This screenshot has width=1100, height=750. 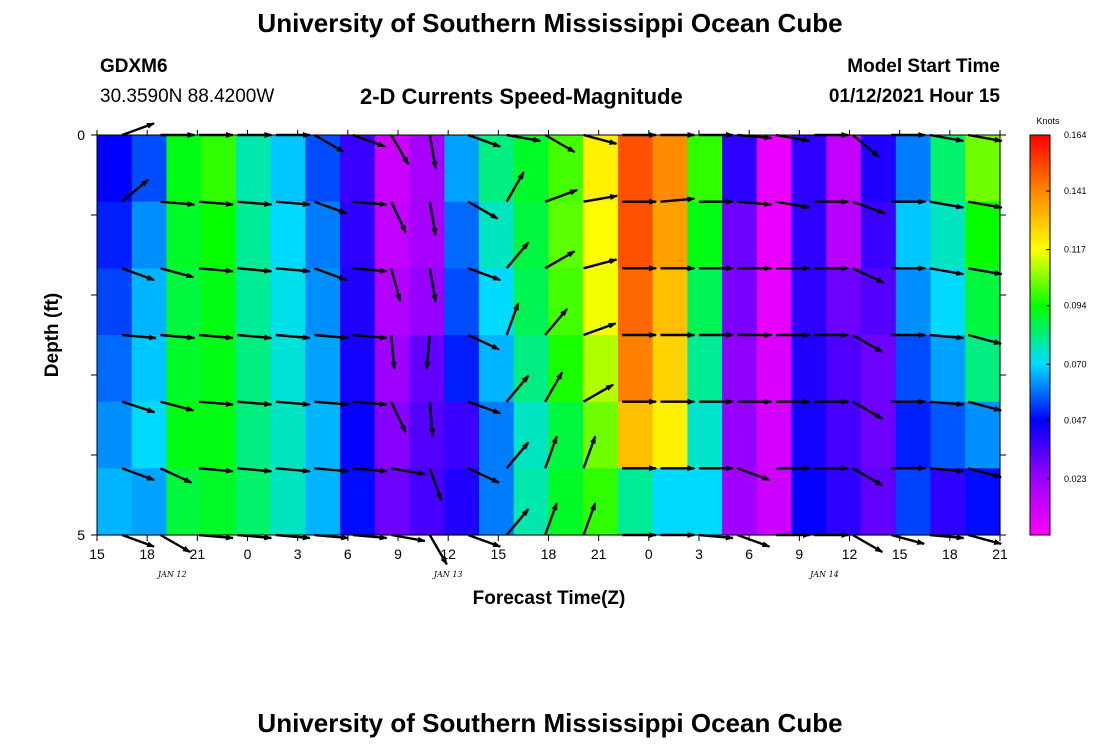 I want to click on date-label: JAN 14, so click(x=823, y=574).